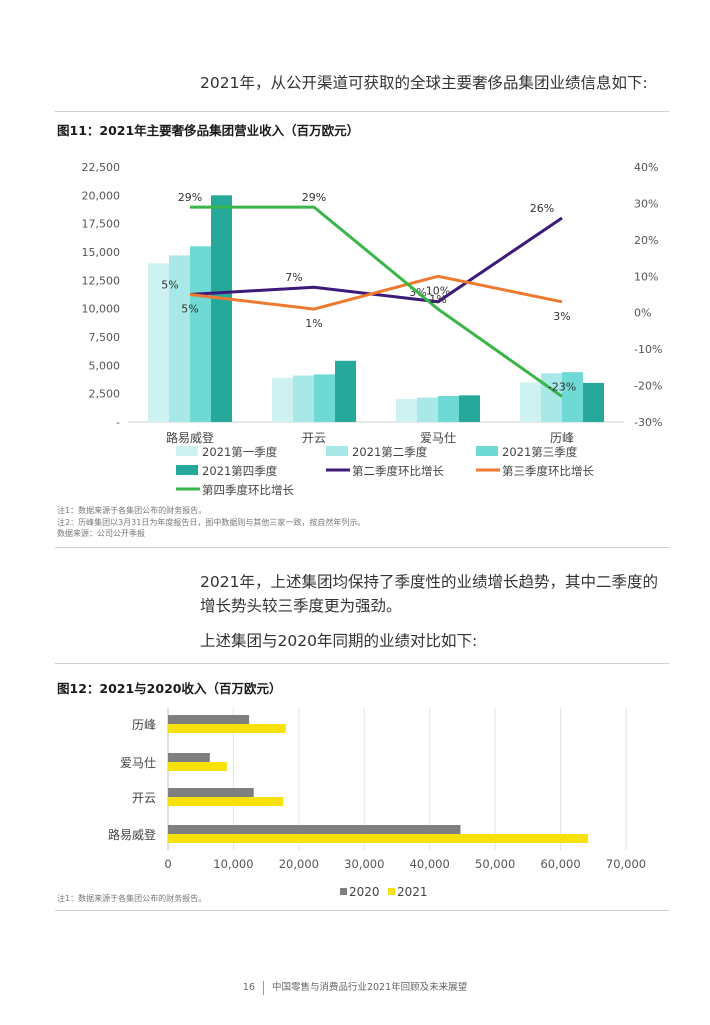  Describe the element at coordinates (132, 510) in the screenshot. I see `fig11-note-1: 注1：数据来源于各集团公布的财务报告。` at that location.